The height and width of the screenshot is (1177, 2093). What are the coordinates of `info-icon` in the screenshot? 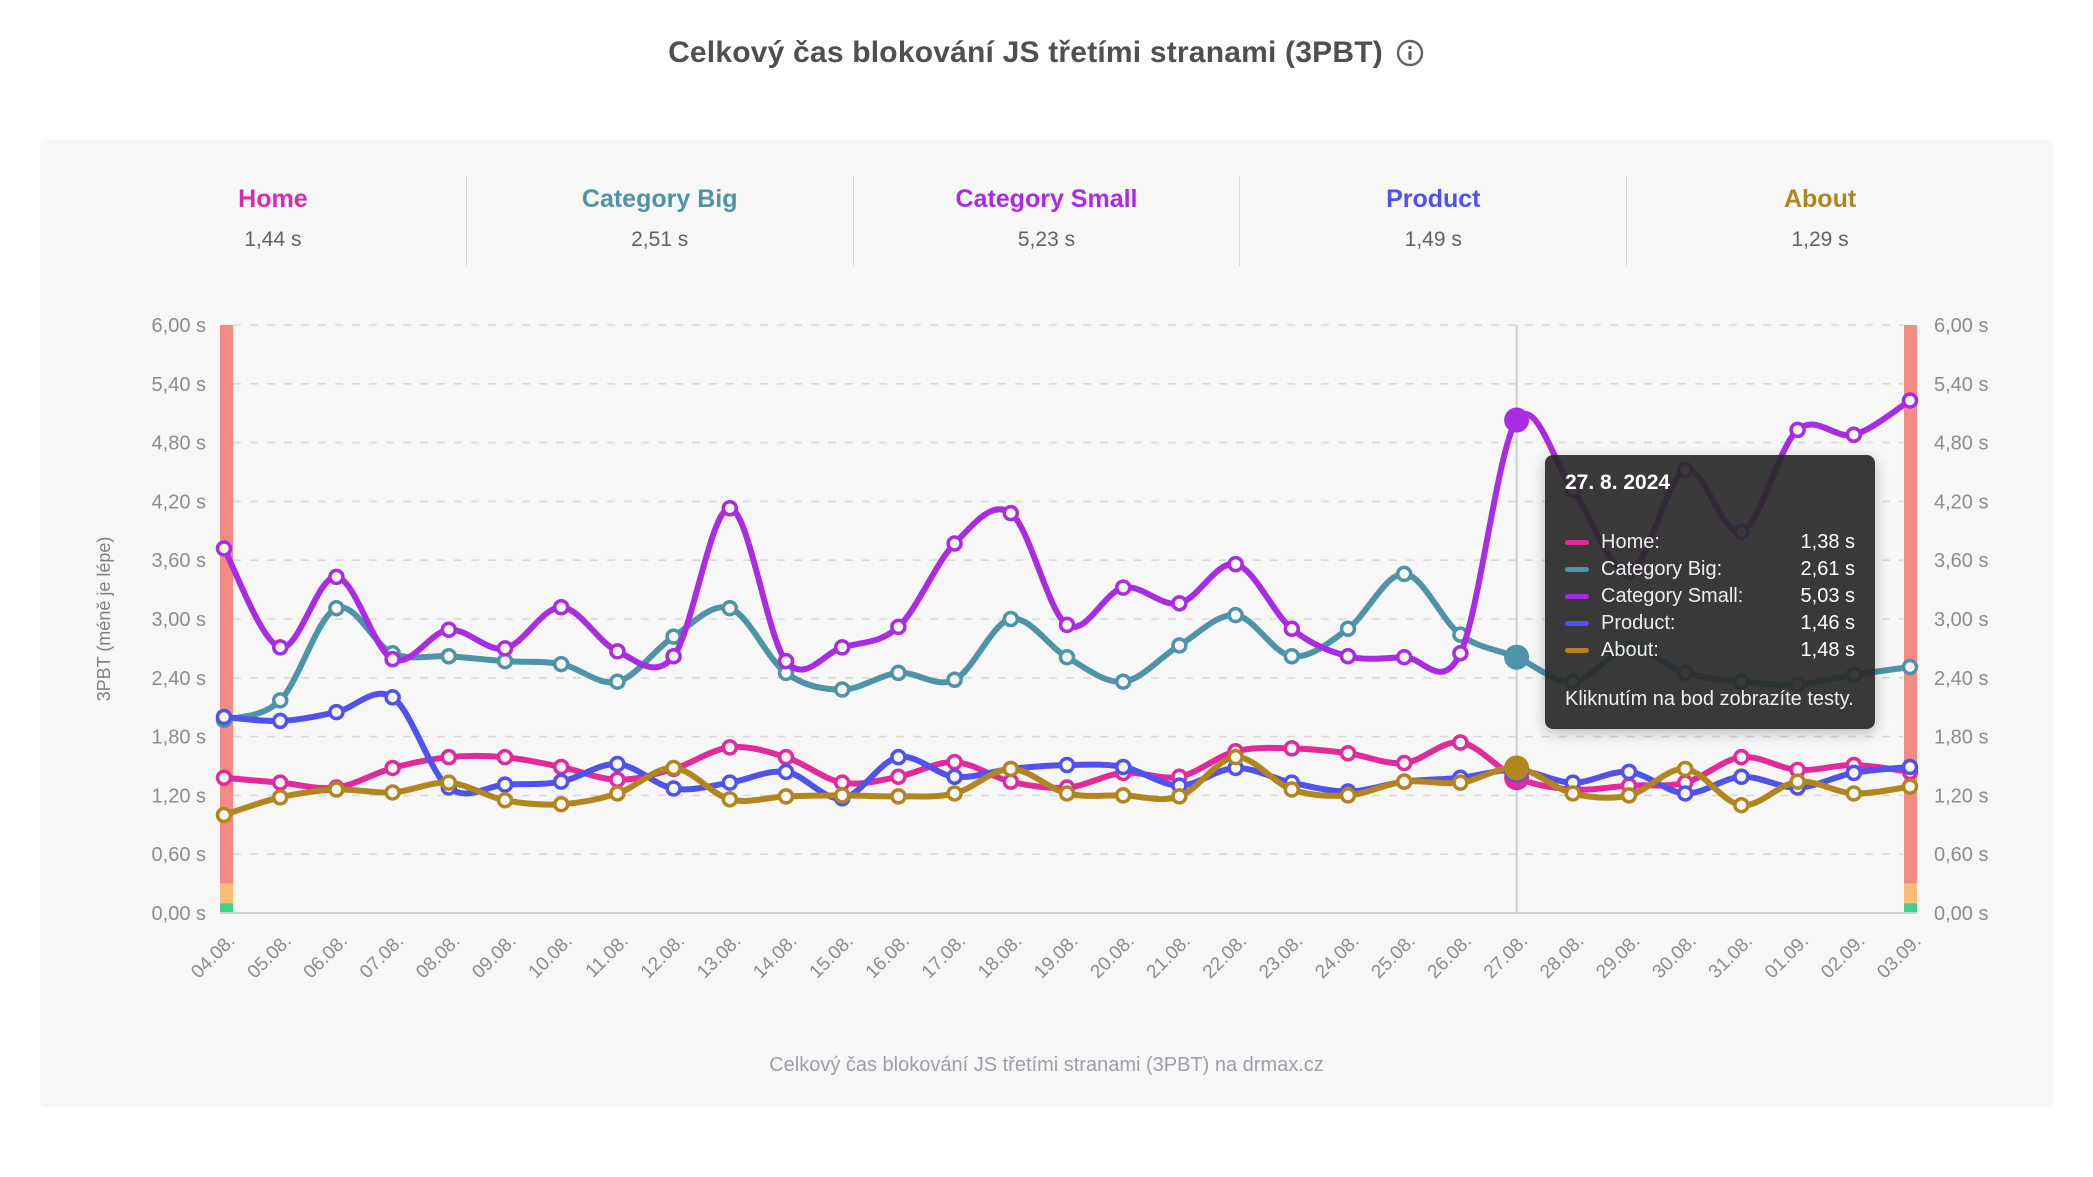 It's located at (1410, 53).